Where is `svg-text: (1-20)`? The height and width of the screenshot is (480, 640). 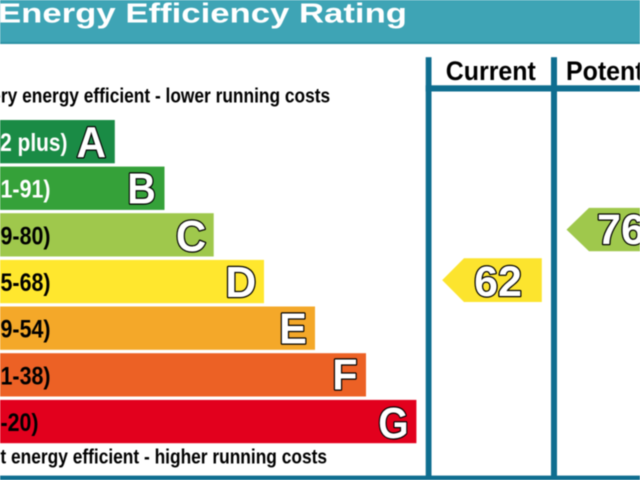
svg-text: (1-20) is located at coordinates (19, 423).